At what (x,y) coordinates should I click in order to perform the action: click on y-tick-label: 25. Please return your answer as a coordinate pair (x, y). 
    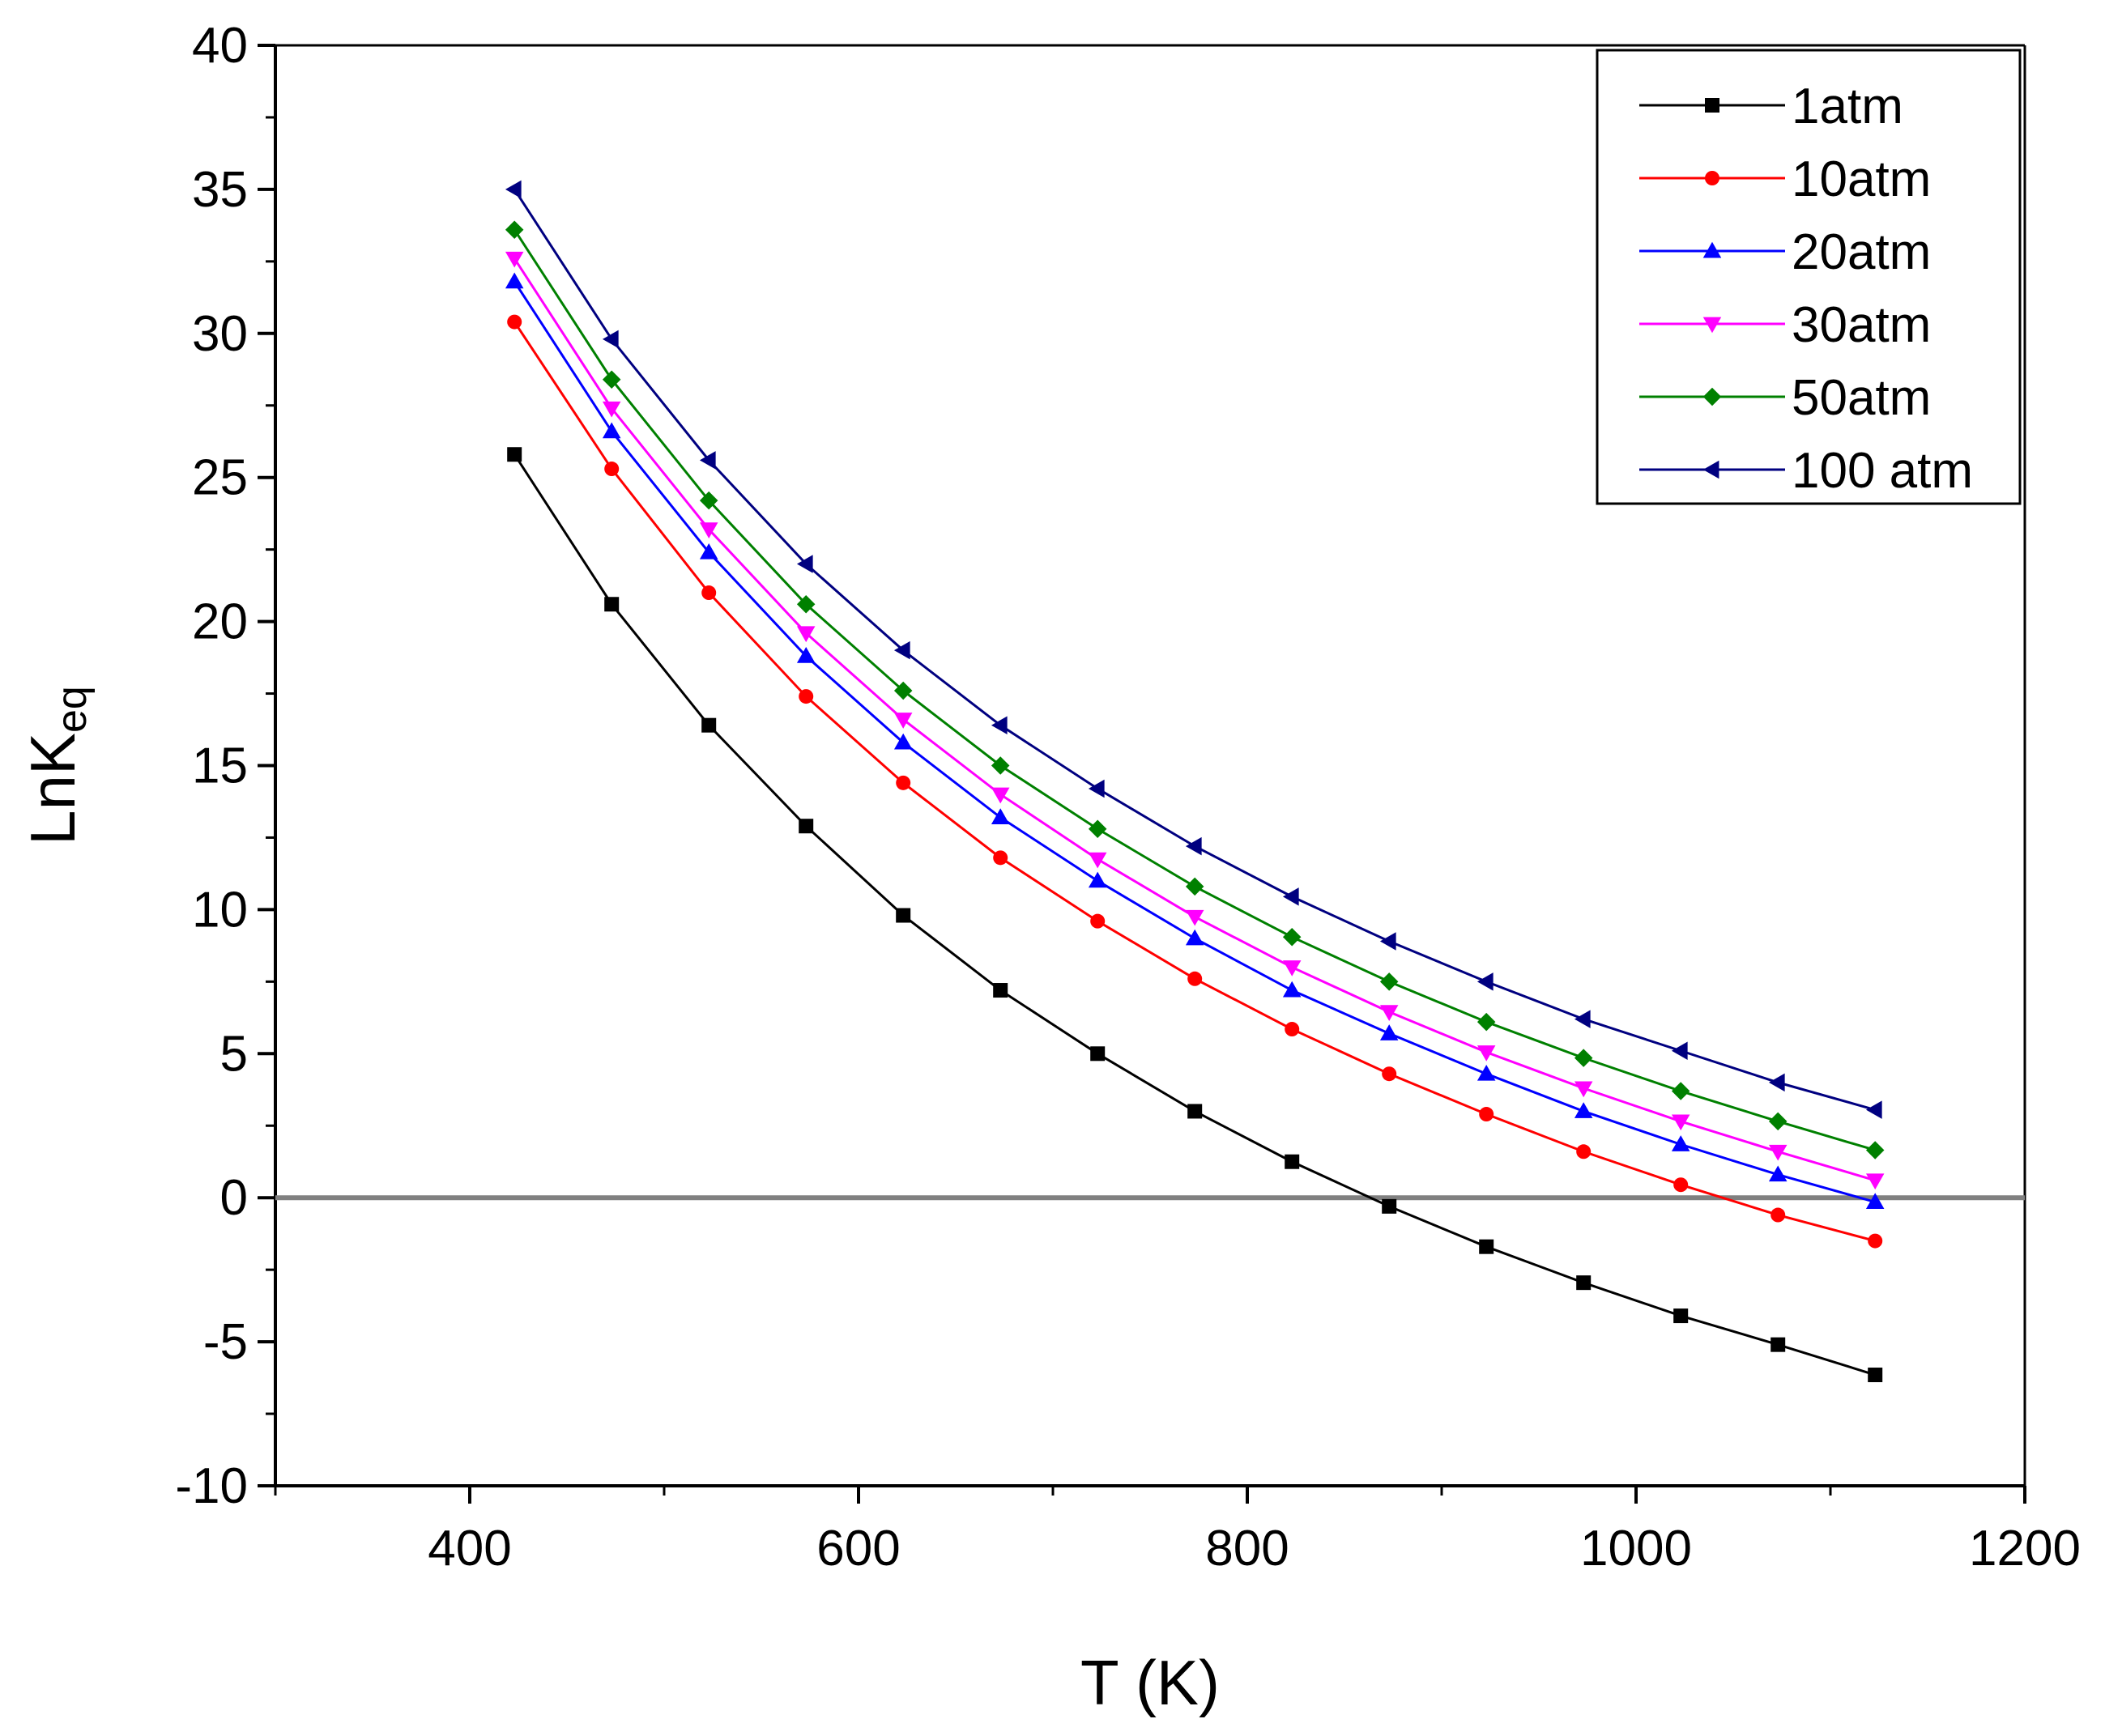
    Looking at the image, I should click on (220, 478).